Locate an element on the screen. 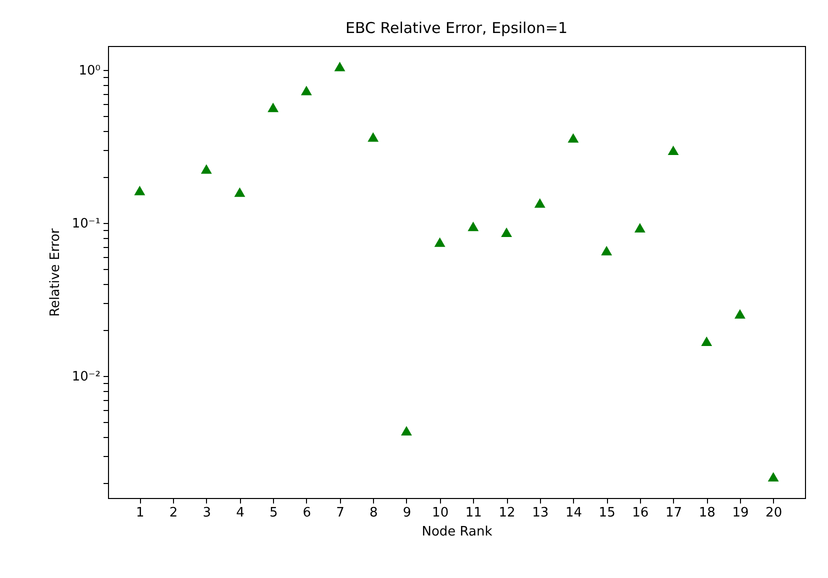 This screenshot has height=578, width=828. x-tick-label: 15 is located at coordinates (607, 513).